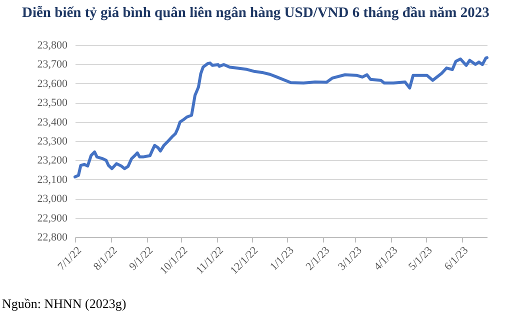 The height and width of the screenshot is (324, 517). What do you see at coordinates (52, 160) in the screenshot?
I see `y-tick-label: 23,200` at bounding box center [52, 160].